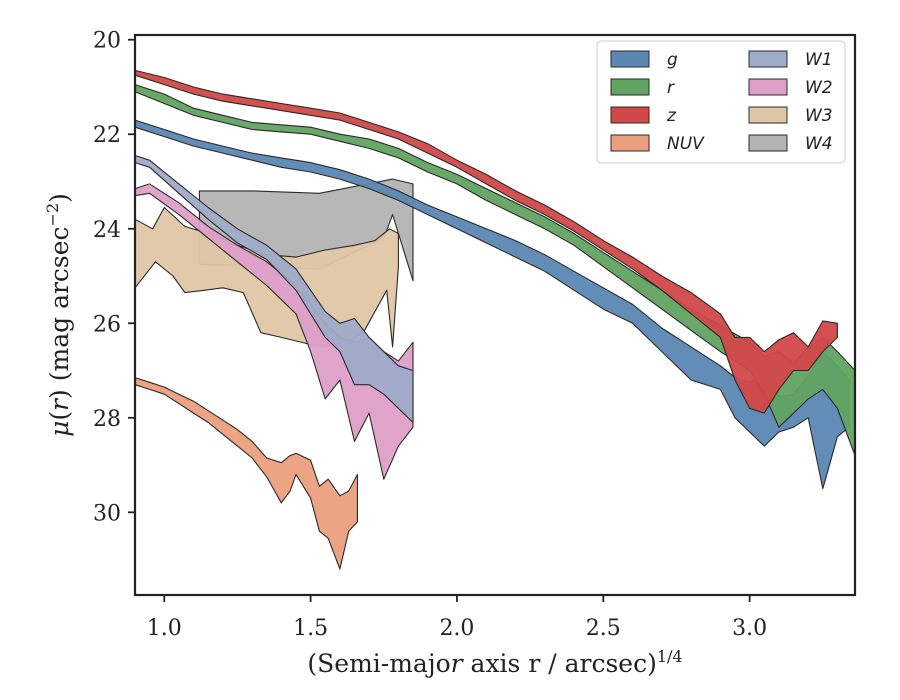 This screenshot has width=900, height=700. I want to click on x-tick-label: 1.0, so click(164, 628).